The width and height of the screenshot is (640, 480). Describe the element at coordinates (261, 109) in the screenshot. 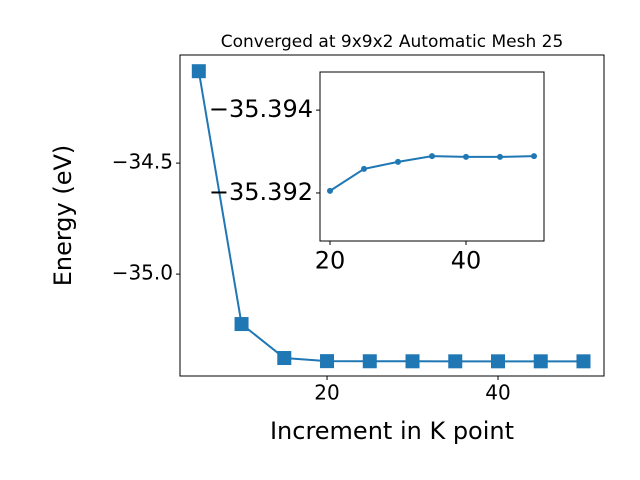

I see `y-tick-label: −35.394` at that location.